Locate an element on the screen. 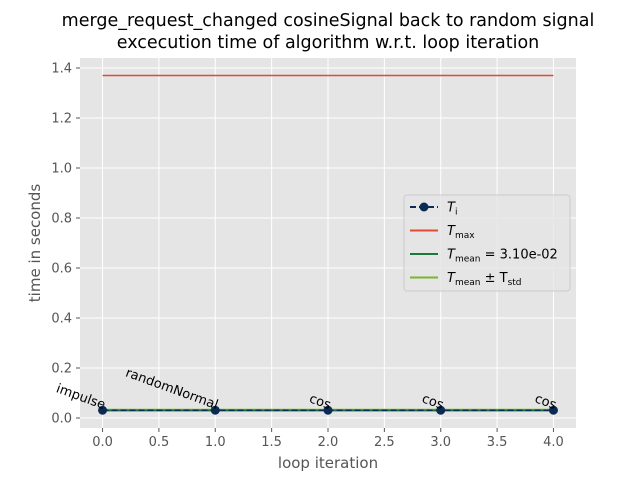  legend-entry-label: Tmax is located at coordinates (461, 232).